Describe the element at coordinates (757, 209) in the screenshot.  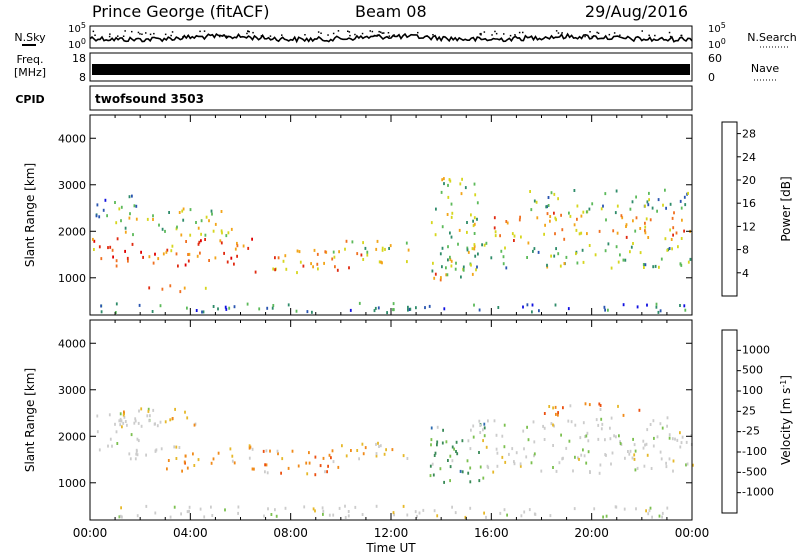
I see `power-colorbar: 4 8 12 16 20 24 28 Power [dB]` at that location.